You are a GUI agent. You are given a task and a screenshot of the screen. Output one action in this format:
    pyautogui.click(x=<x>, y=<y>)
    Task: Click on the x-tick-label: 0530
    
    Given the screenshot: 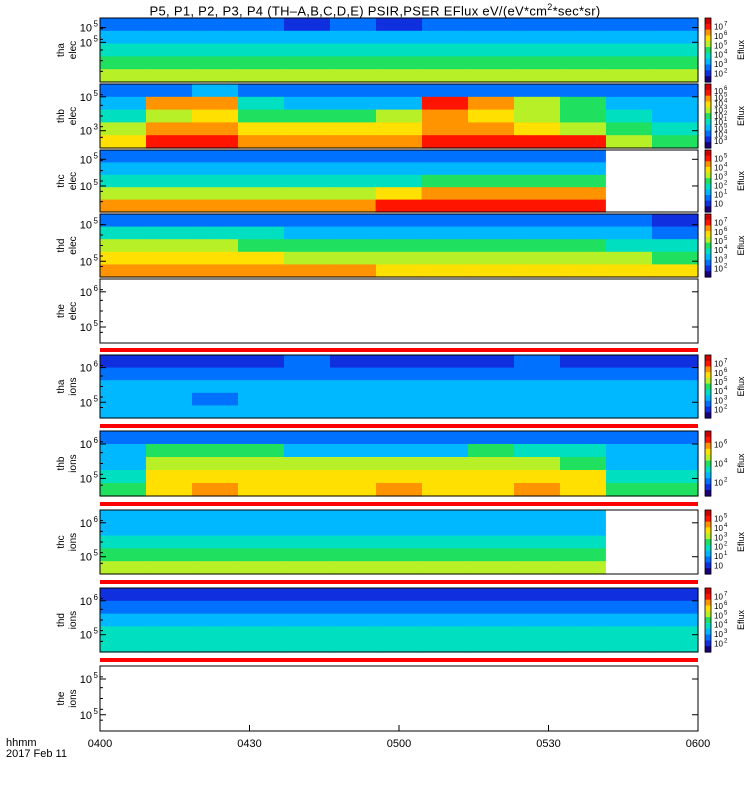 What is the action you would take?
    pyautogui.click(x=548, y=744)
    